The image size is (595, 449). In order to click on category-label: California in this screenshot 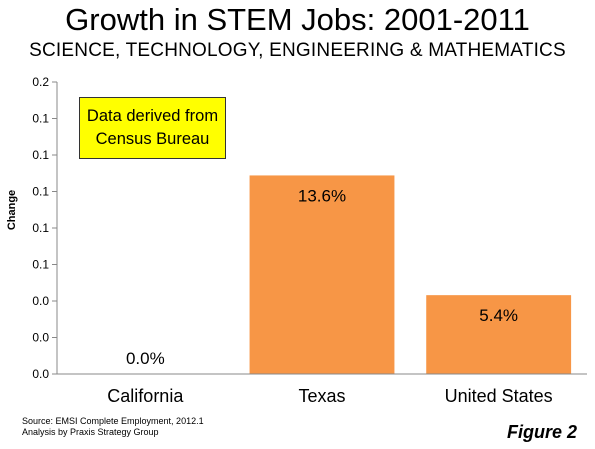, I will do `click(145, 396)`.